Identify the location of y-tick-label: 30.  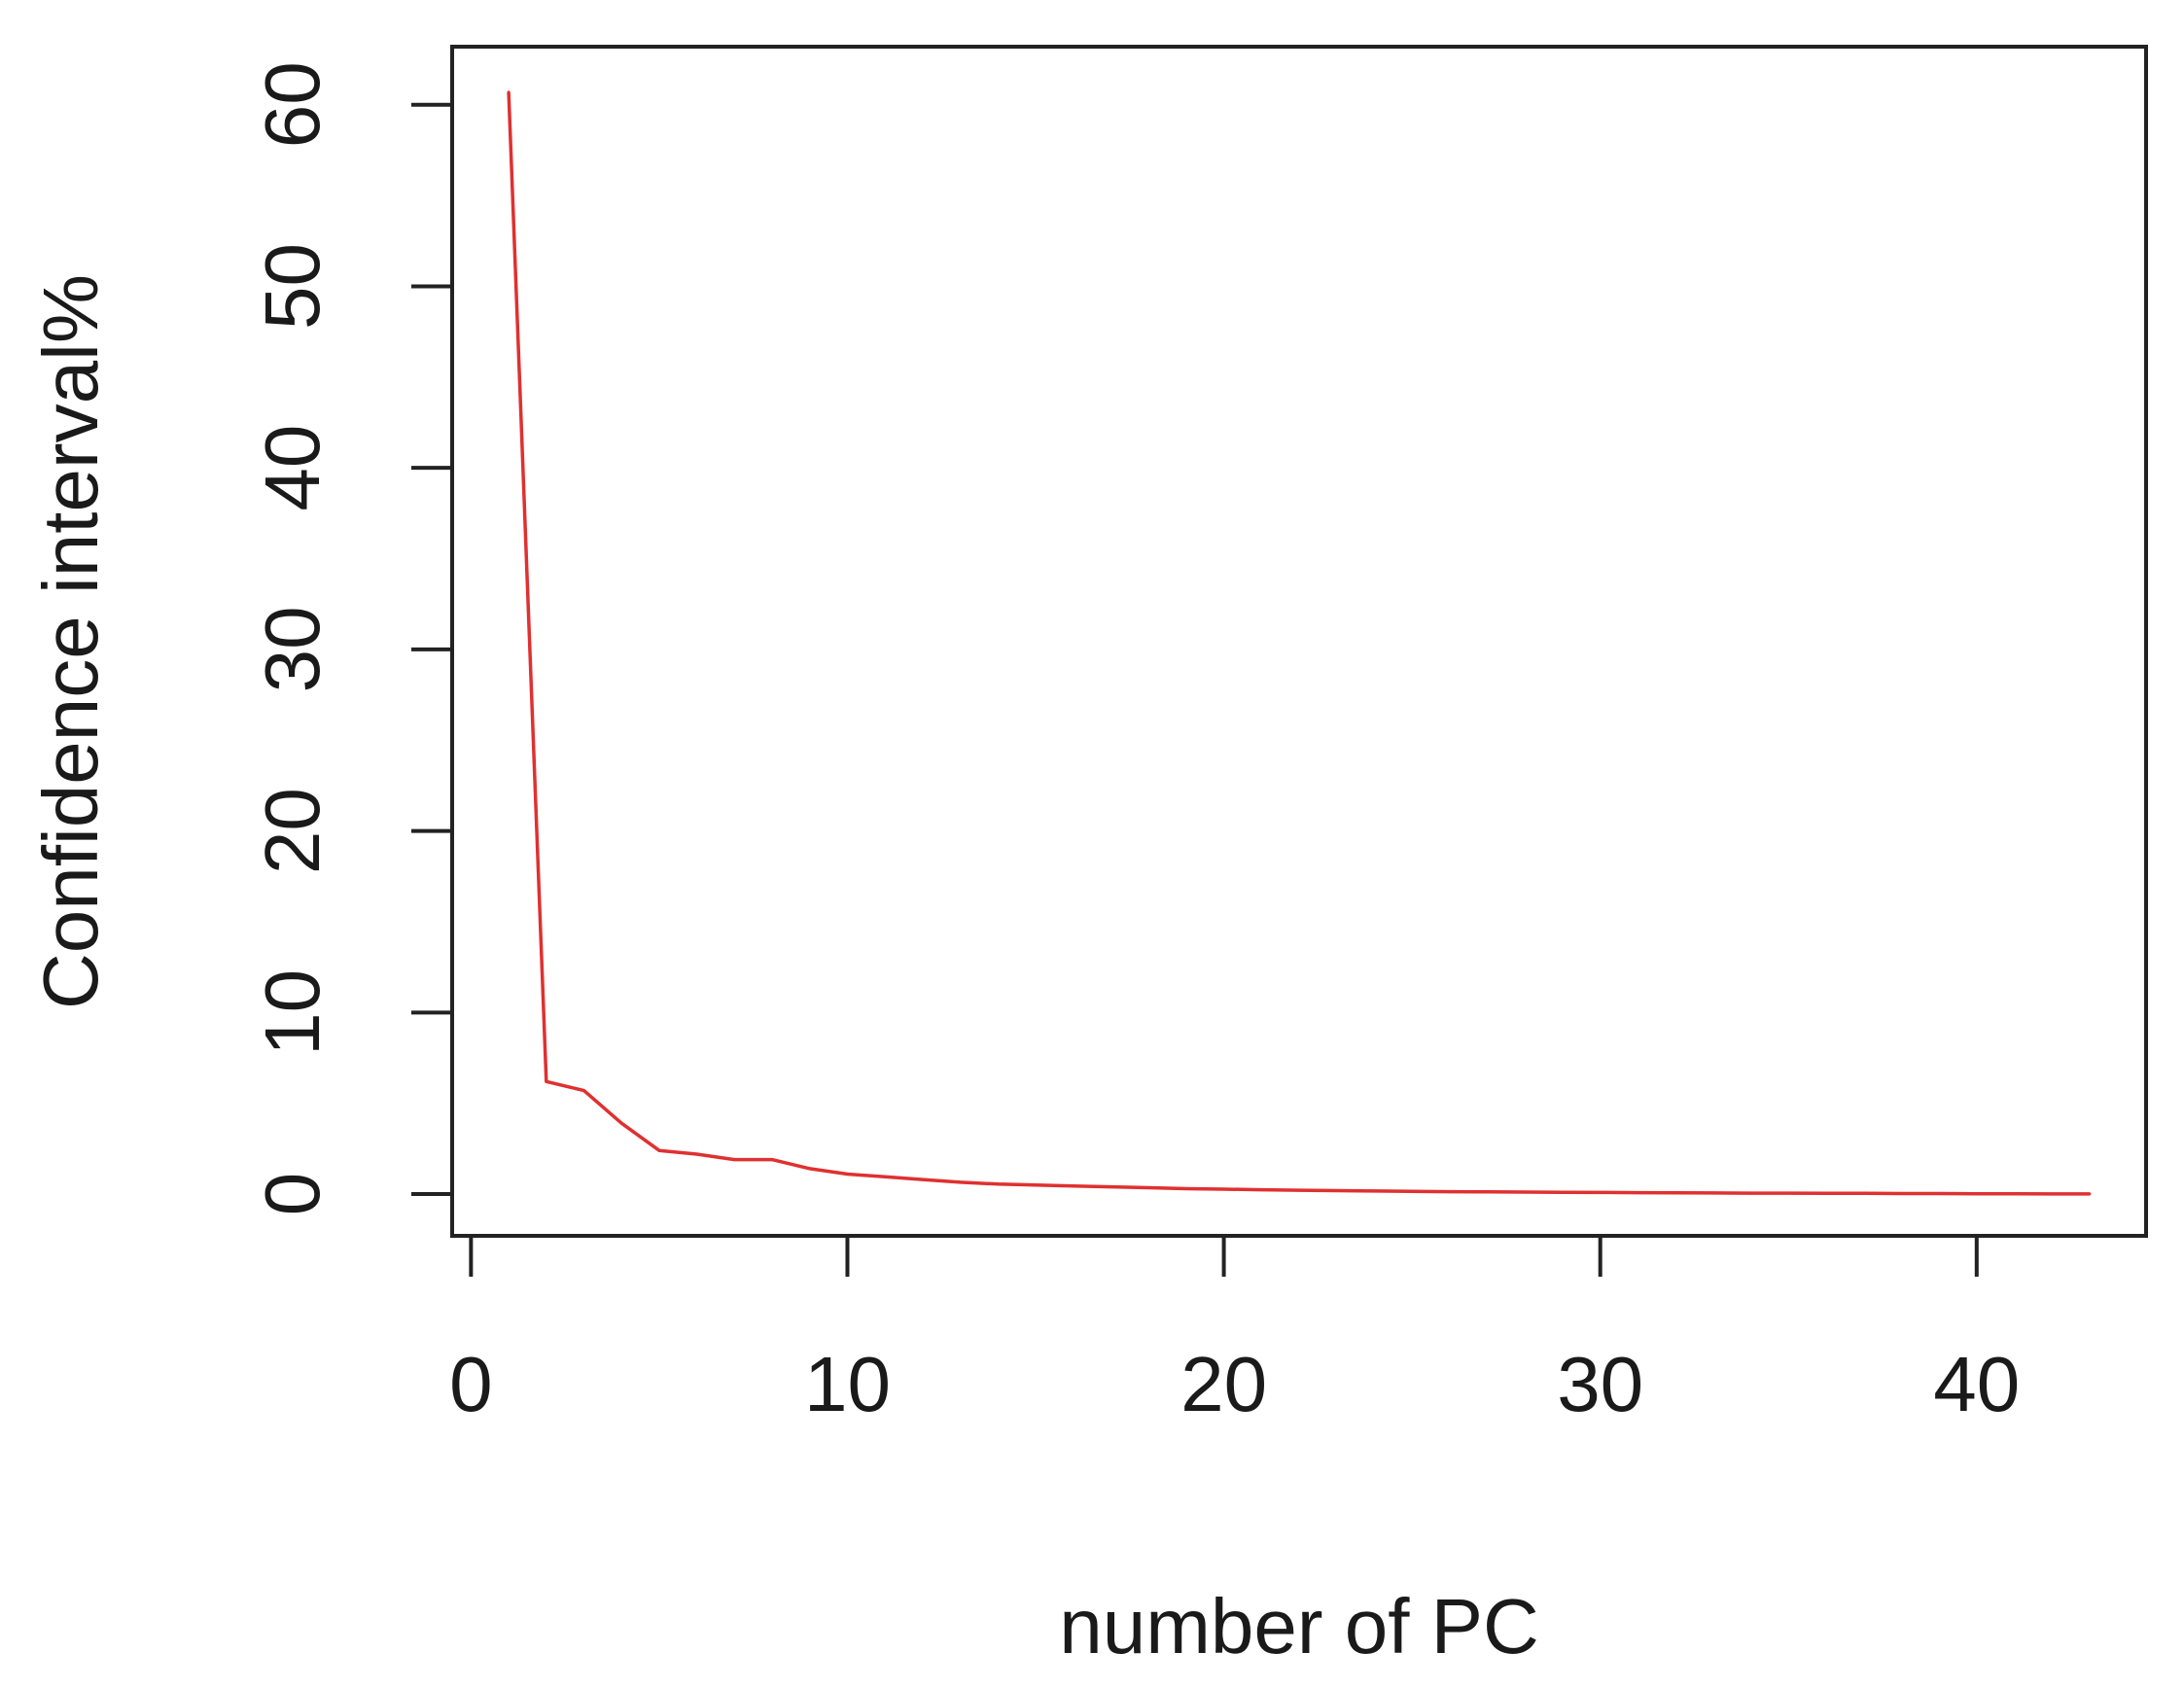
(292, 649).